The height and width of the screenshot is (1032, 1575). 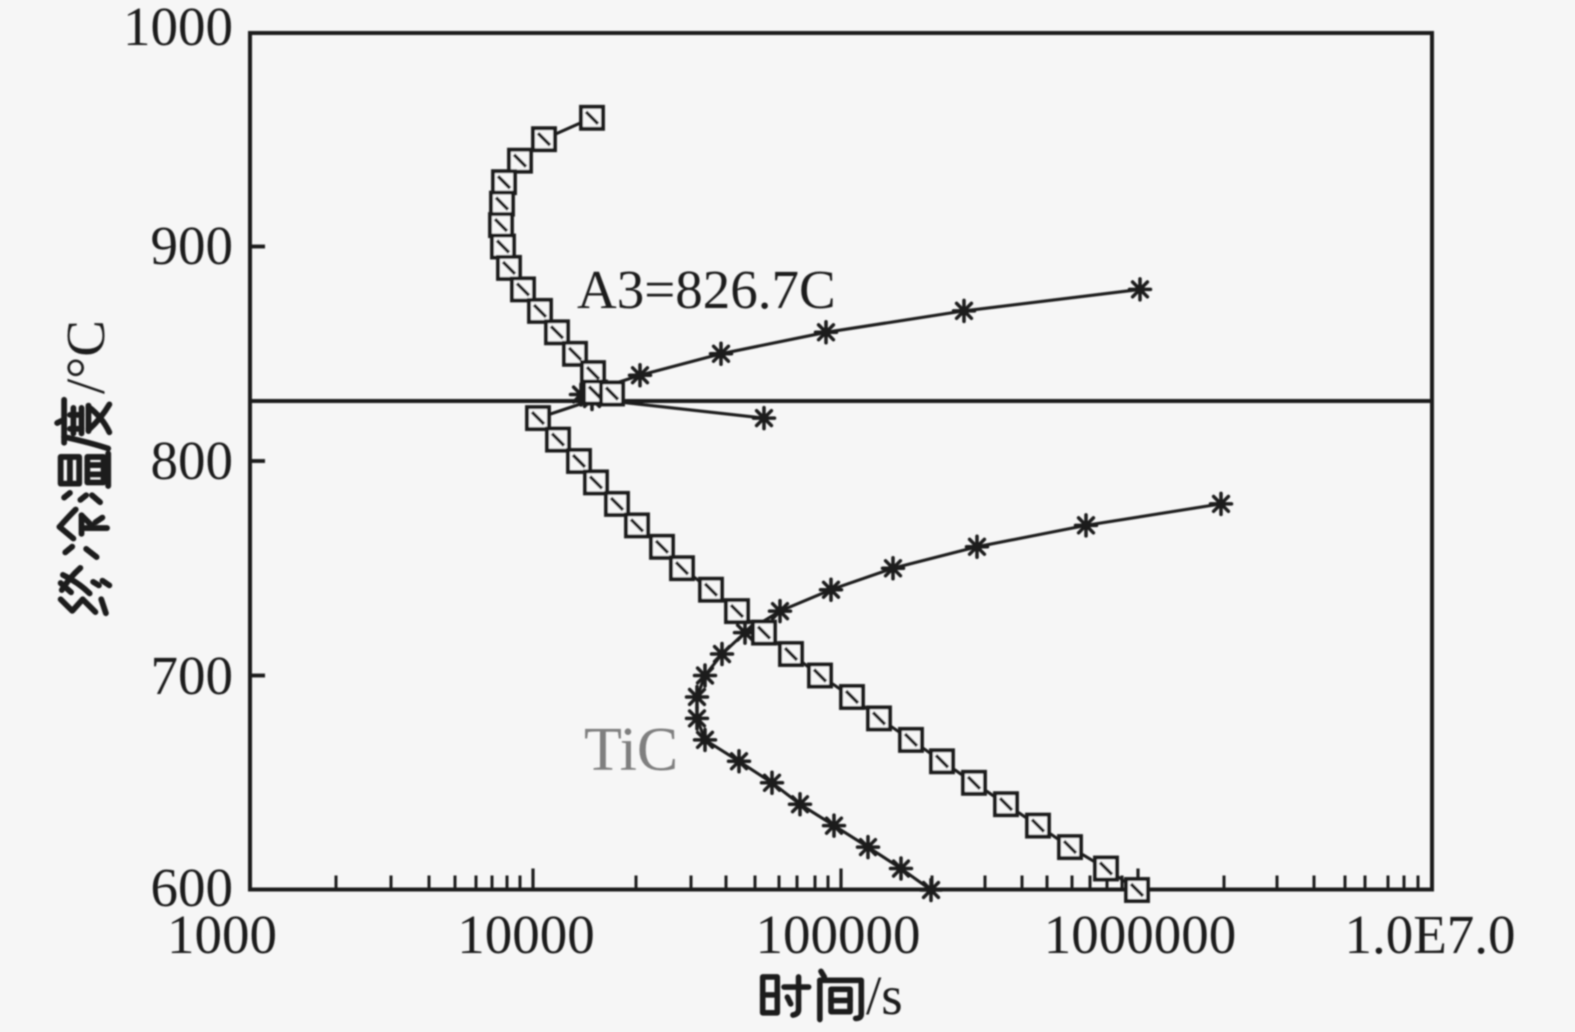 What do you see at coordinates (1140, 934) in the screenshot?
I see `svg-text: 1000000` at bounding box center [1140, 934].